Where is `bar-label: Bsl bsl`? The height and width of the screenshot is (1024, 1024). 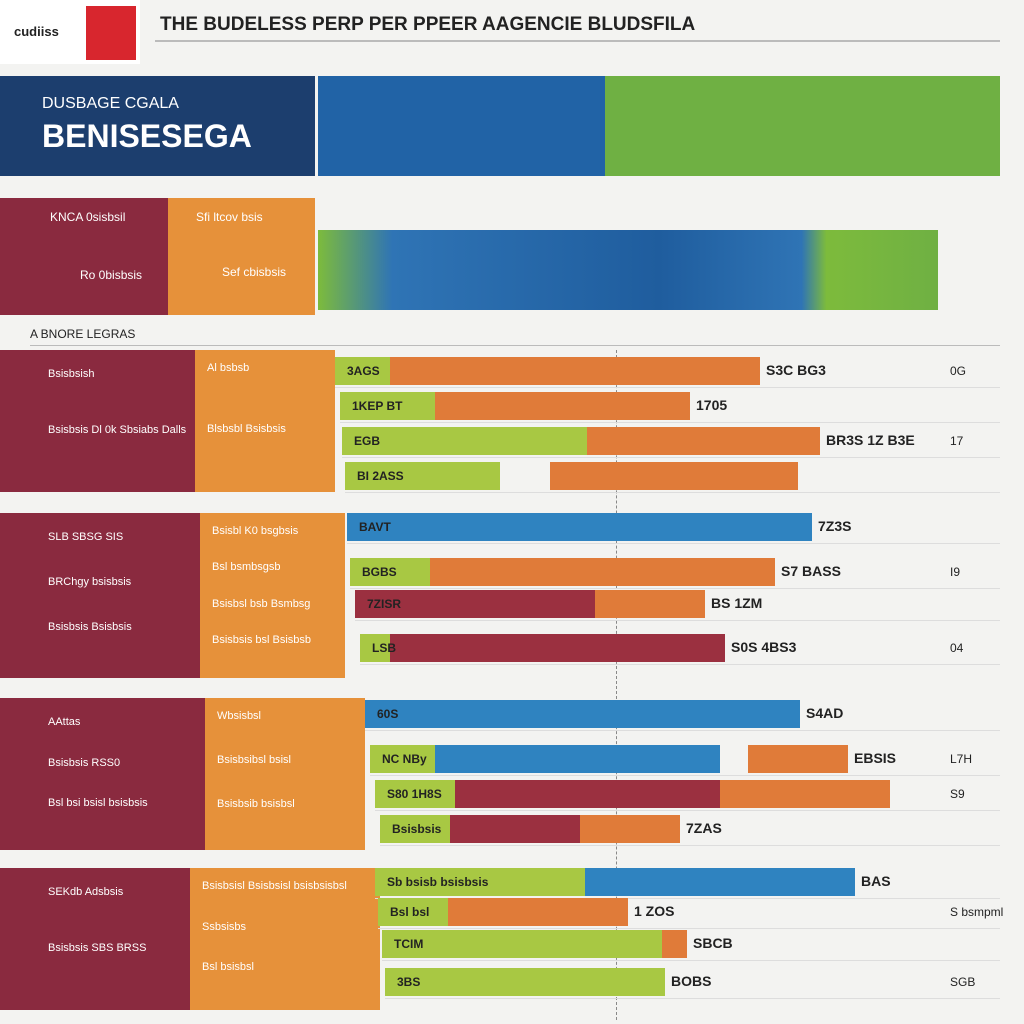
bar-label: Bsl bsl is located at coordinates (410, 912).